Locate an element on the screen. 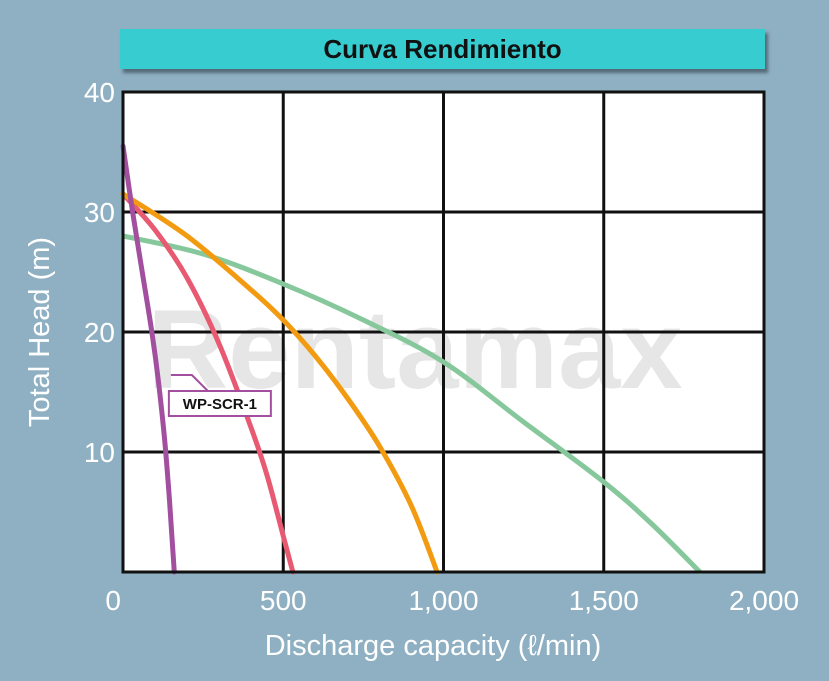 This screenshot has width=829, height=681. y-tick-label: 30 is located at coordinates (99, 212).